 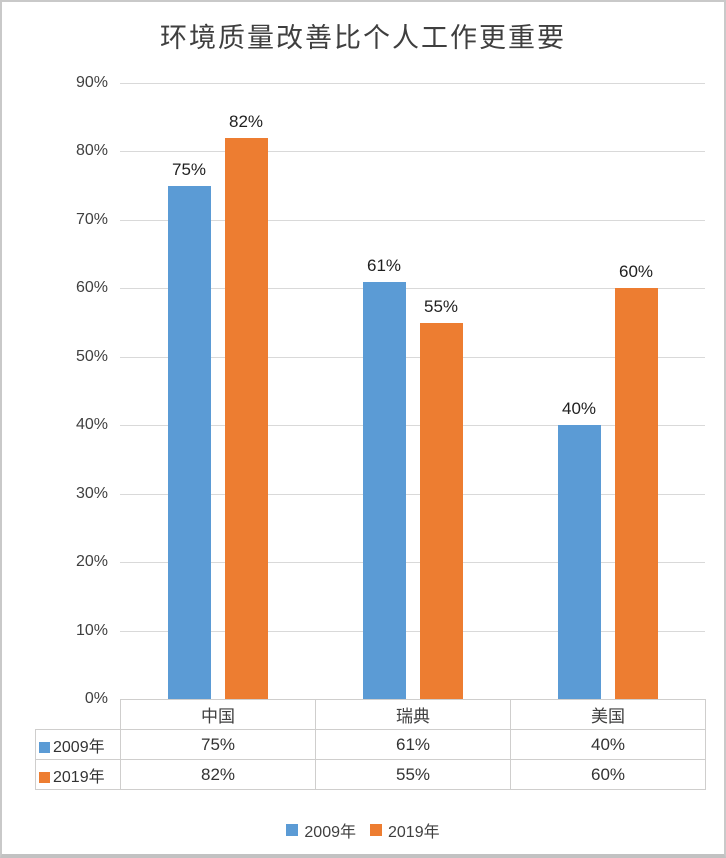 What do you see at coordinates (608, 744) in the screenshot?
I see `table-value-cell: 40%` at bounding box center [608, 744].